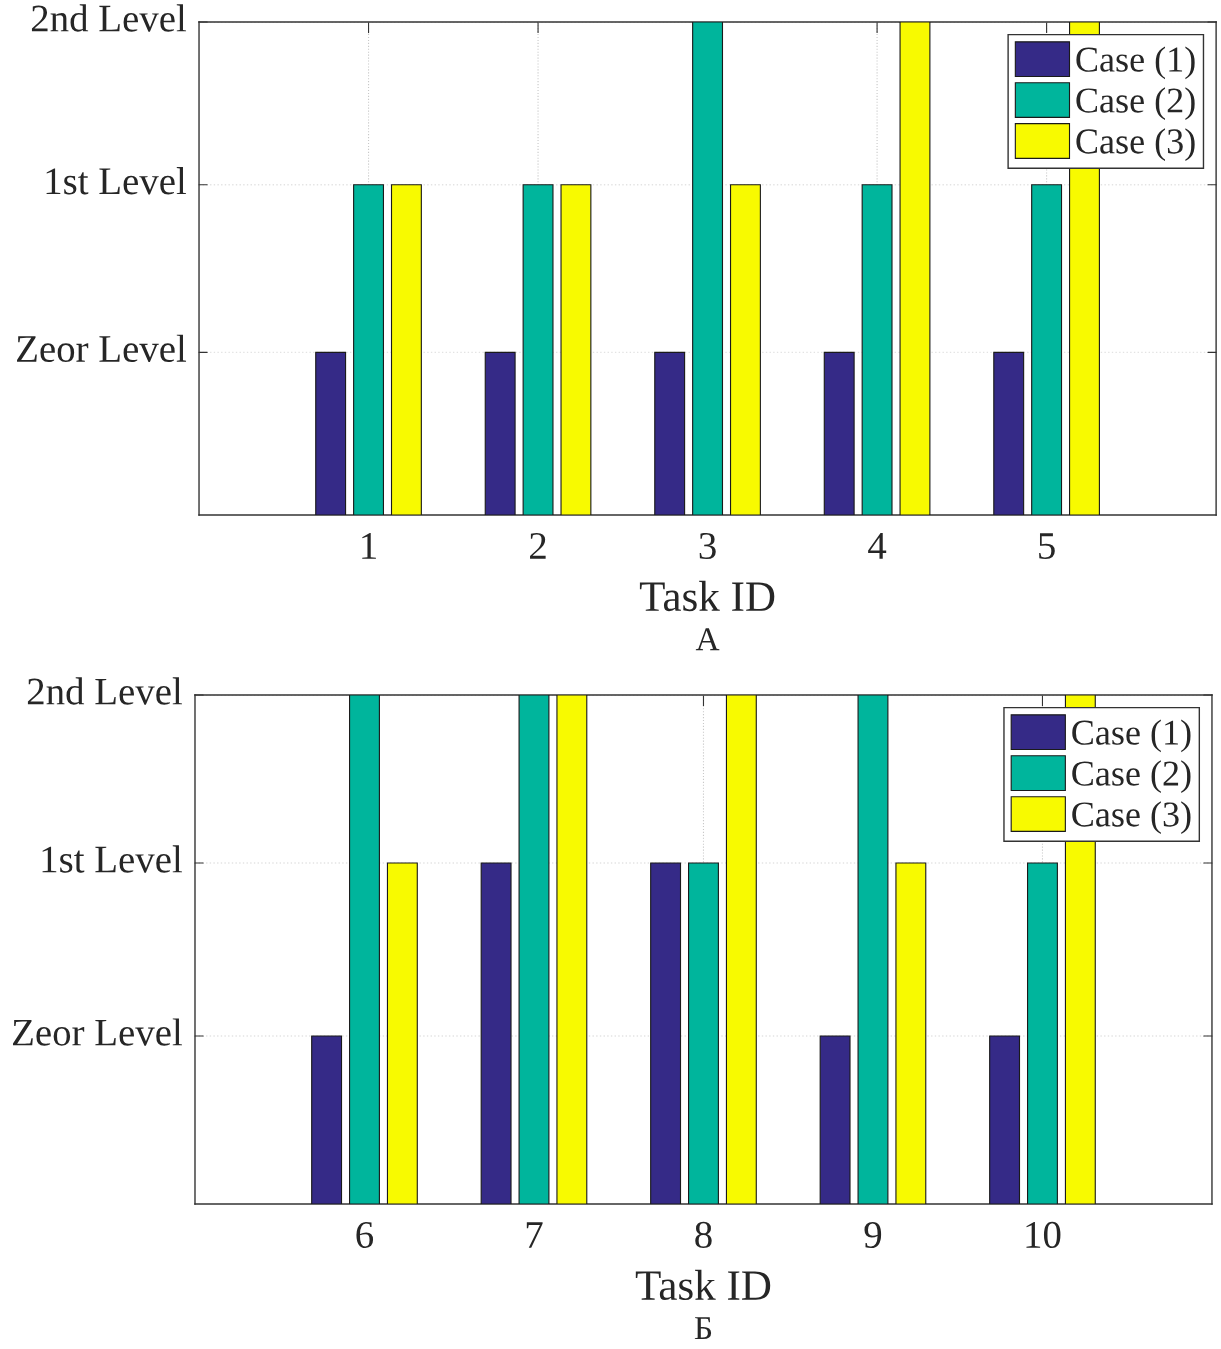 The width and height of the screenshot is (1221, 1349). I want to click on x-tick-label: 2, so click(538, 545).